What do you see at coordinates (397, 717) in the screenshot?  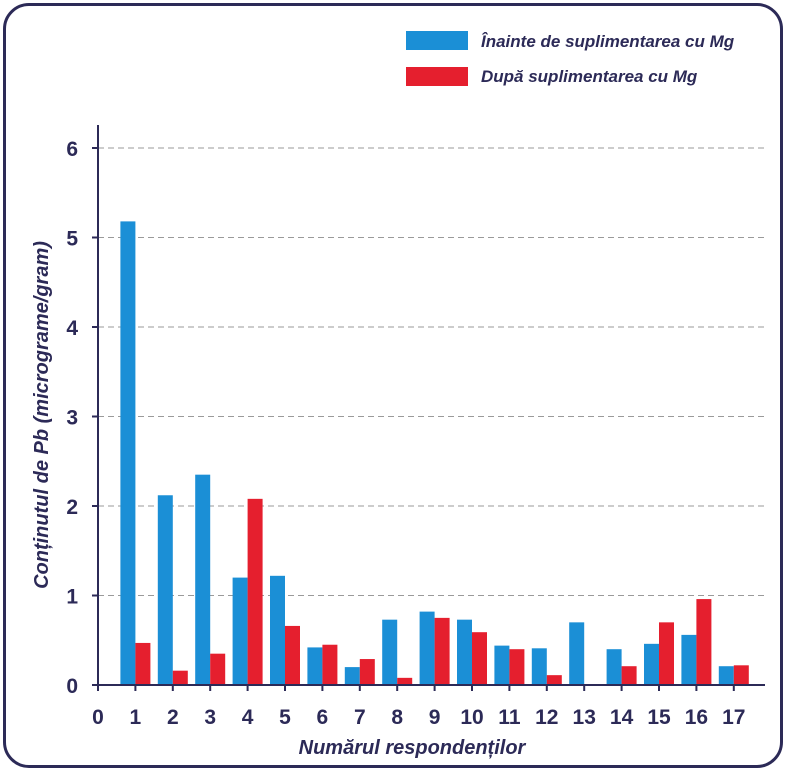 I see `x-tick-label: 8` at bounding box center [397, 717].